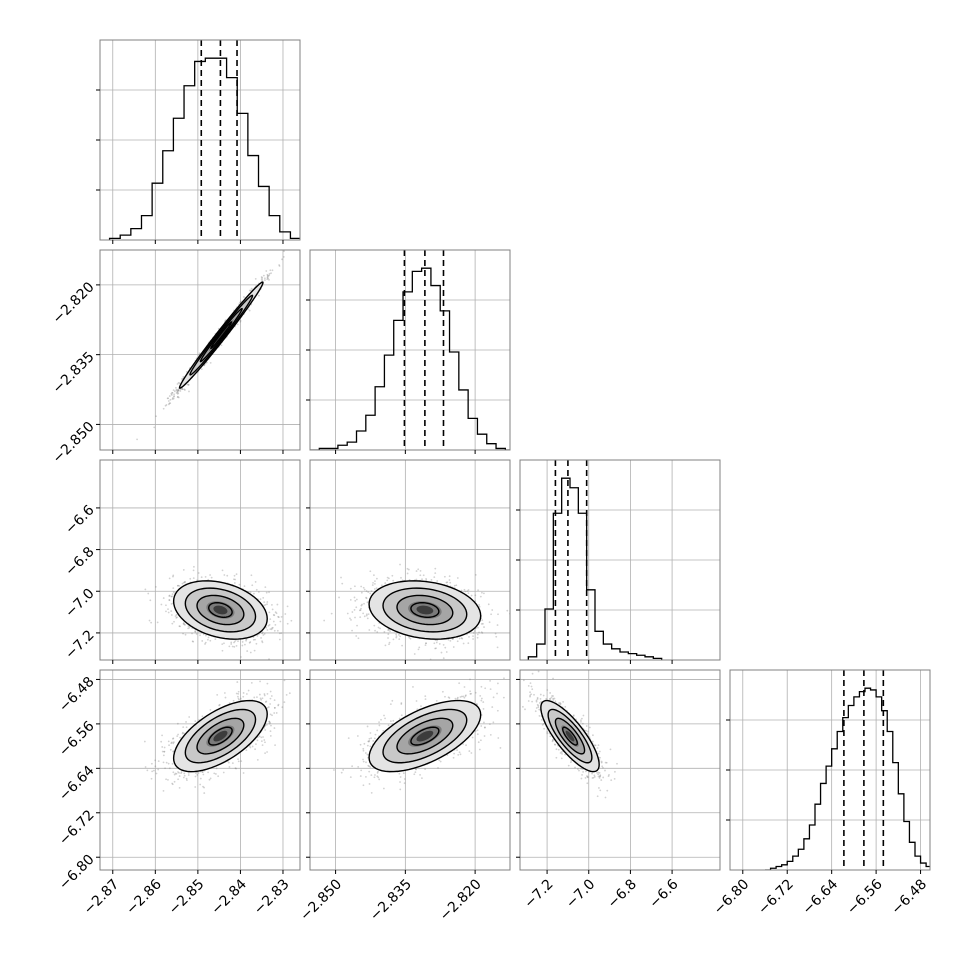  Describe the element at coordinates (663, 893) in the screenshot. I see `x-tick-label-p3: −6.6` at that location.